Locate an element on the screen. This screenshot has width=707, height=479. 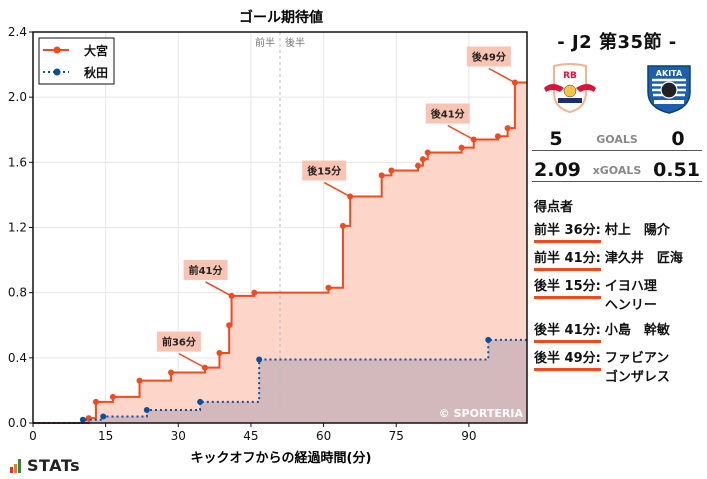
x-tick-label: 60 is located at coordinates (323, 436).